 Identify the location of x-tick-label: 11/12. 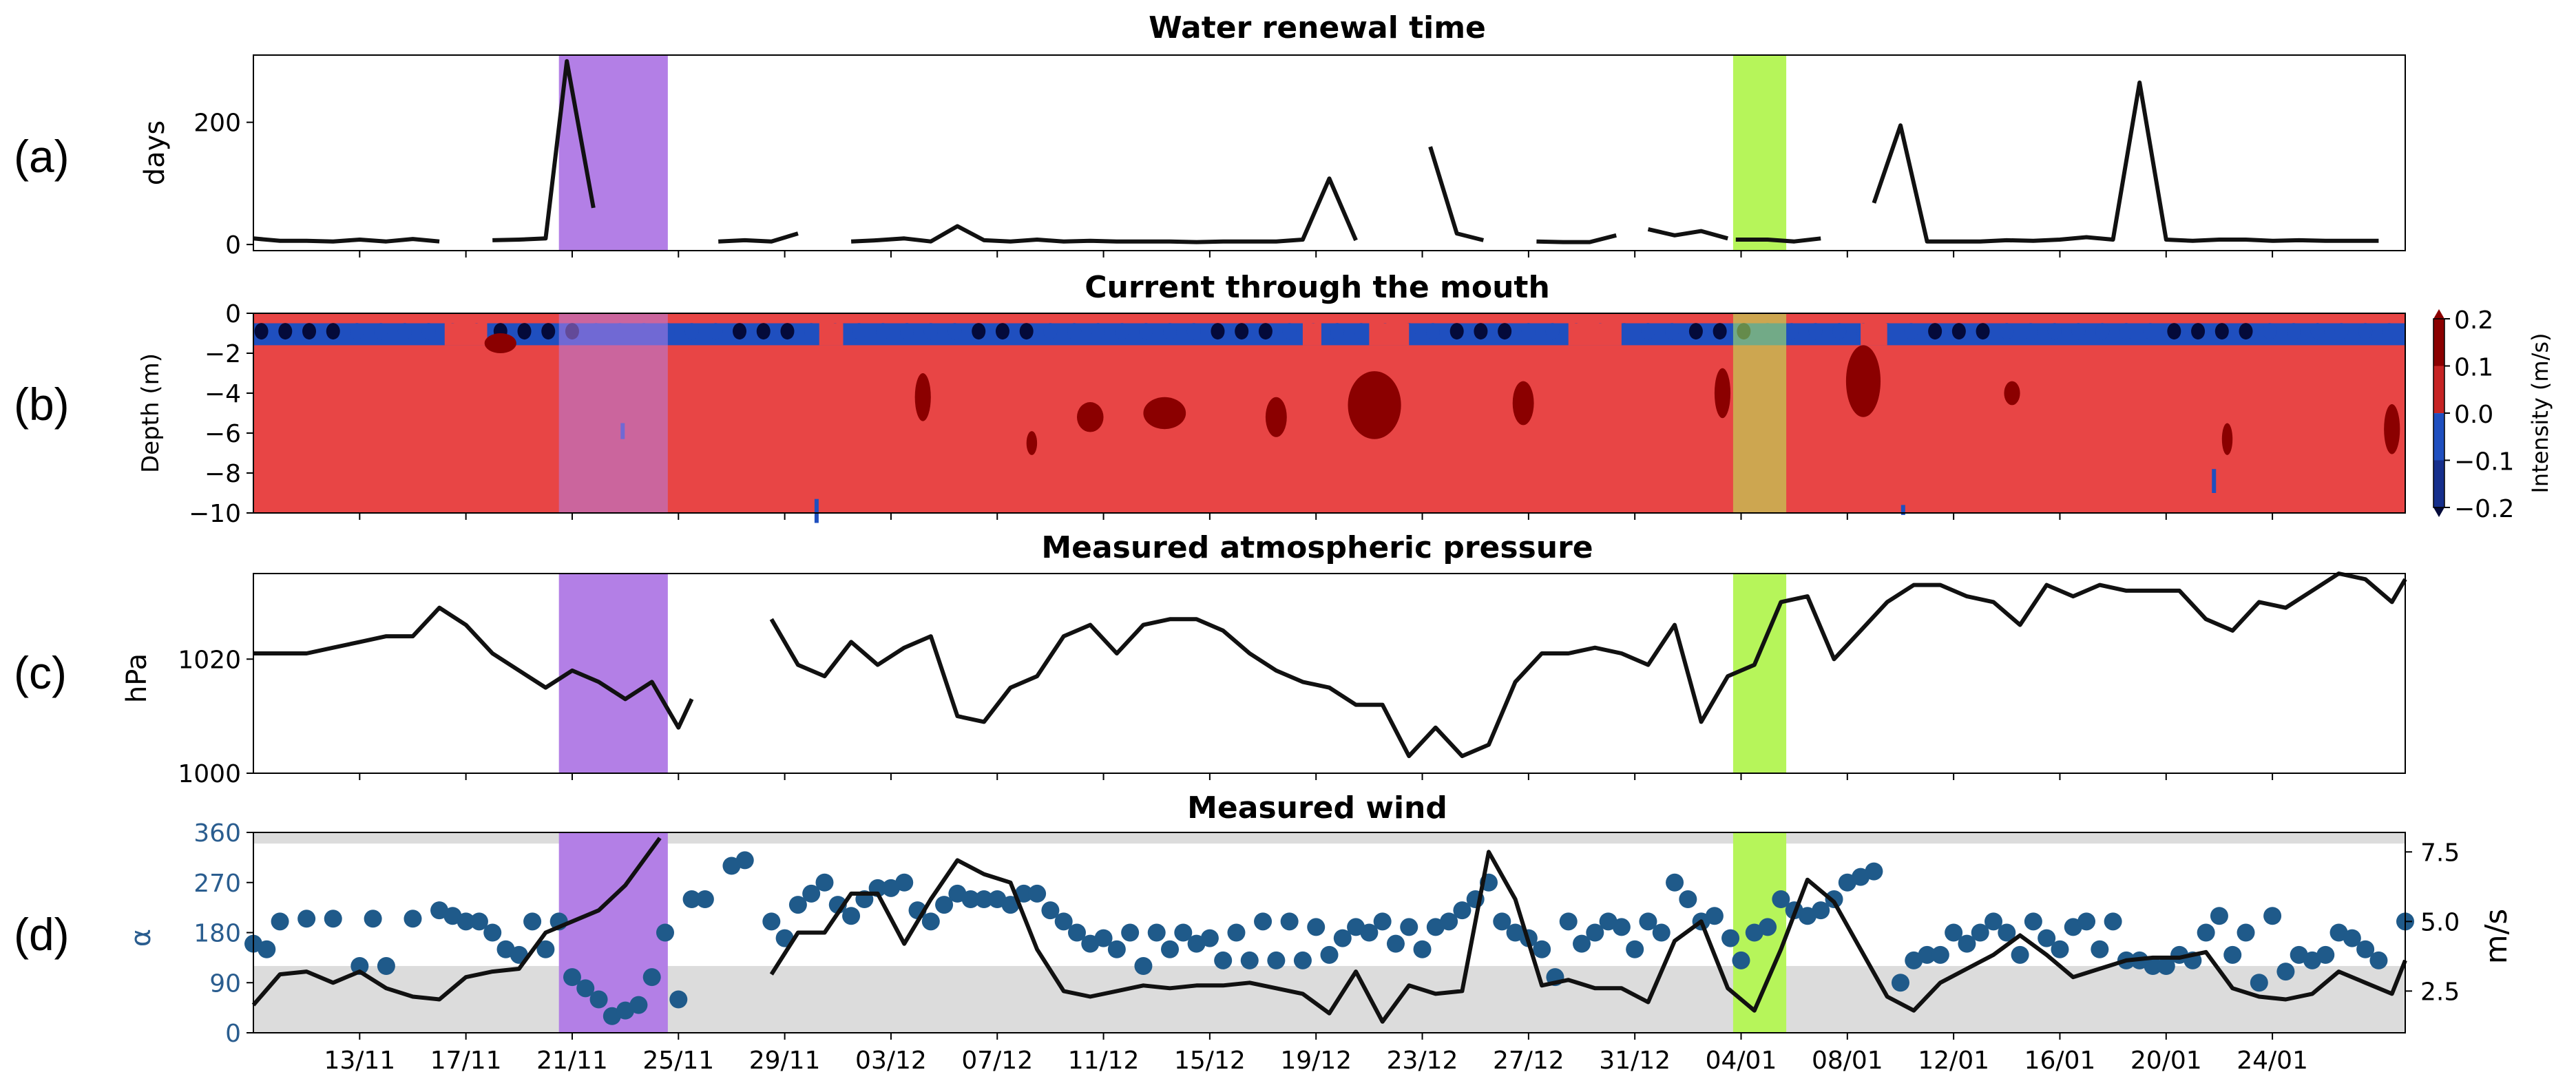
(1104, 1061).